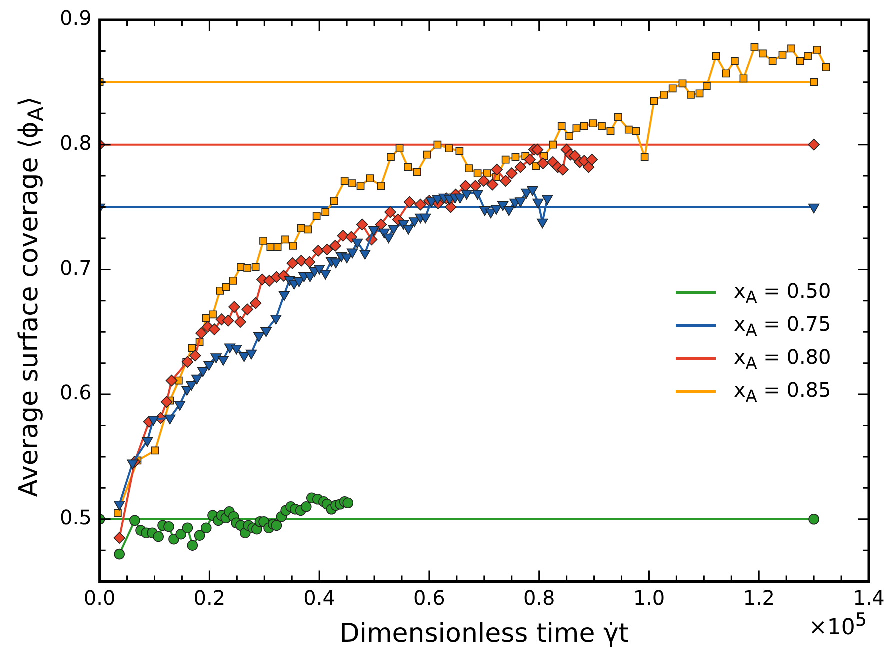 This screenshot has width=891, height=655. Describe the element at coordinates (100, 598) in the screenshot. I see `x-tick-label: 0.0` at that location.